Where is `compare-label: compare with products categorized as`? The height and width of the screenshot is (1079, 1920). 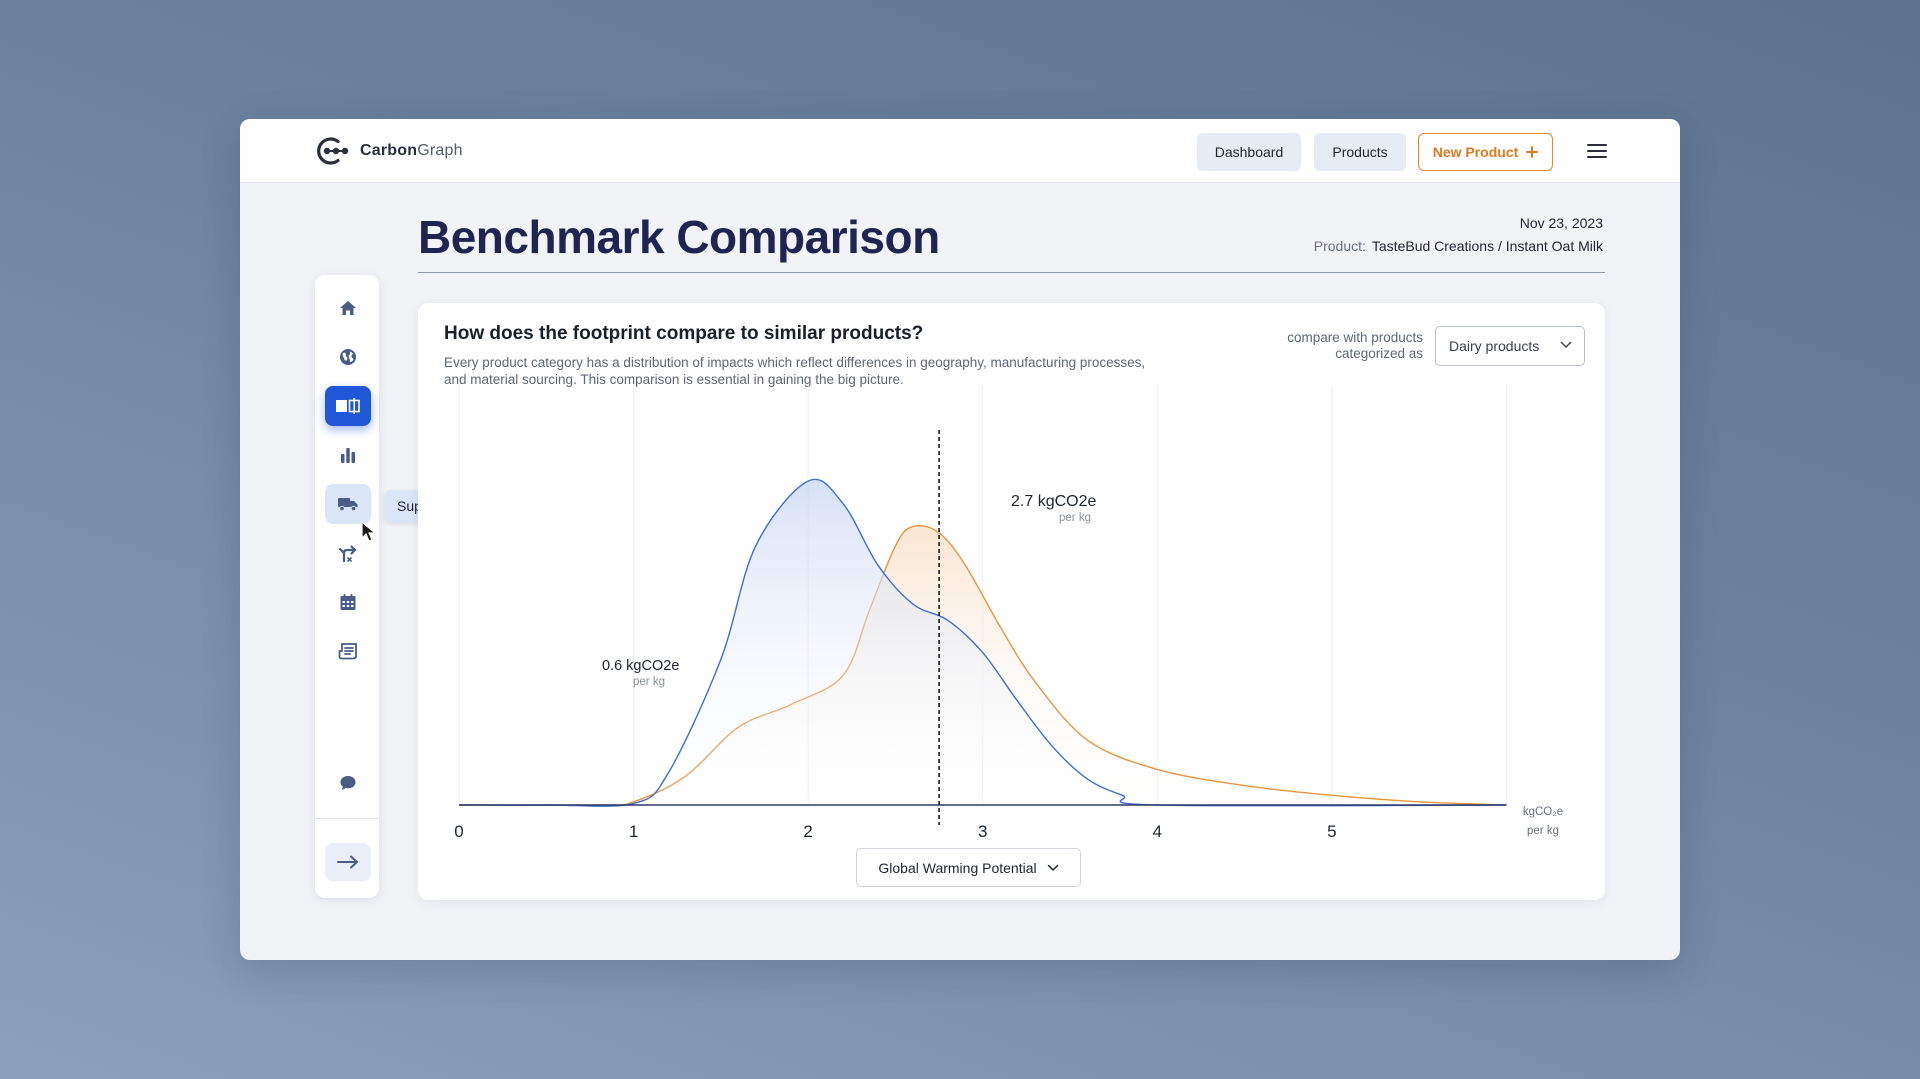 compare-label: compare with products categorized as is located at coordinates (1355, 345).